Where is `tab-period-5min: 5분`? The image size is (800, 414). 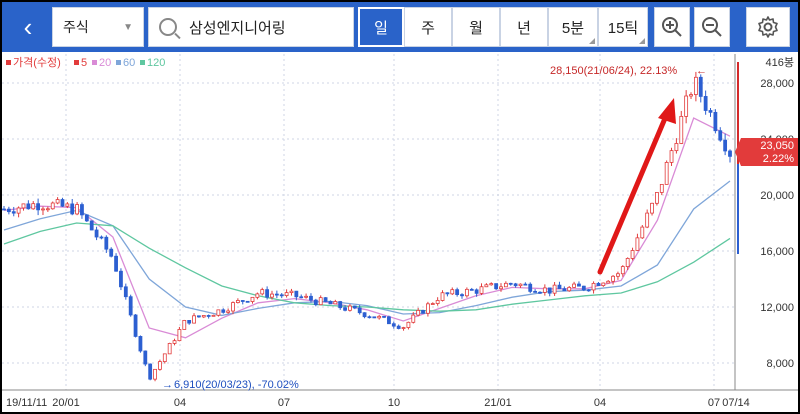
tab-period-5min: 5분 is located at coordinates (573, 27).